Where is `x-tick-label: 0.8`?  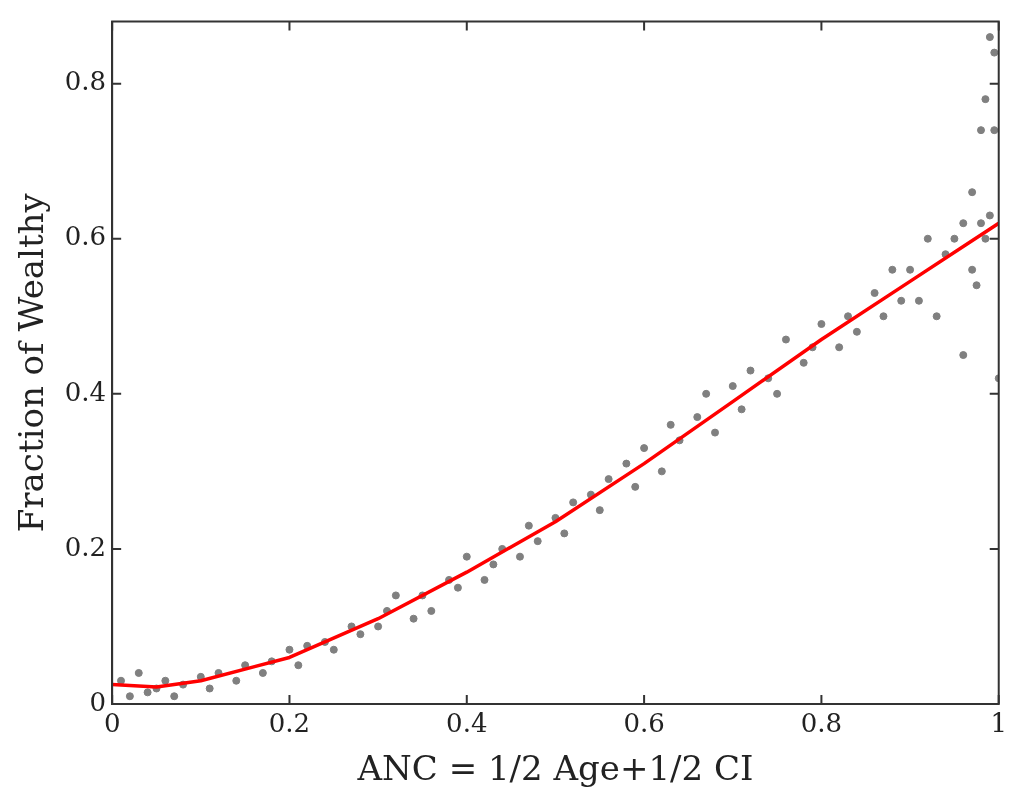
x-tick-label: 0.8 is located at coordinates (821, 723).